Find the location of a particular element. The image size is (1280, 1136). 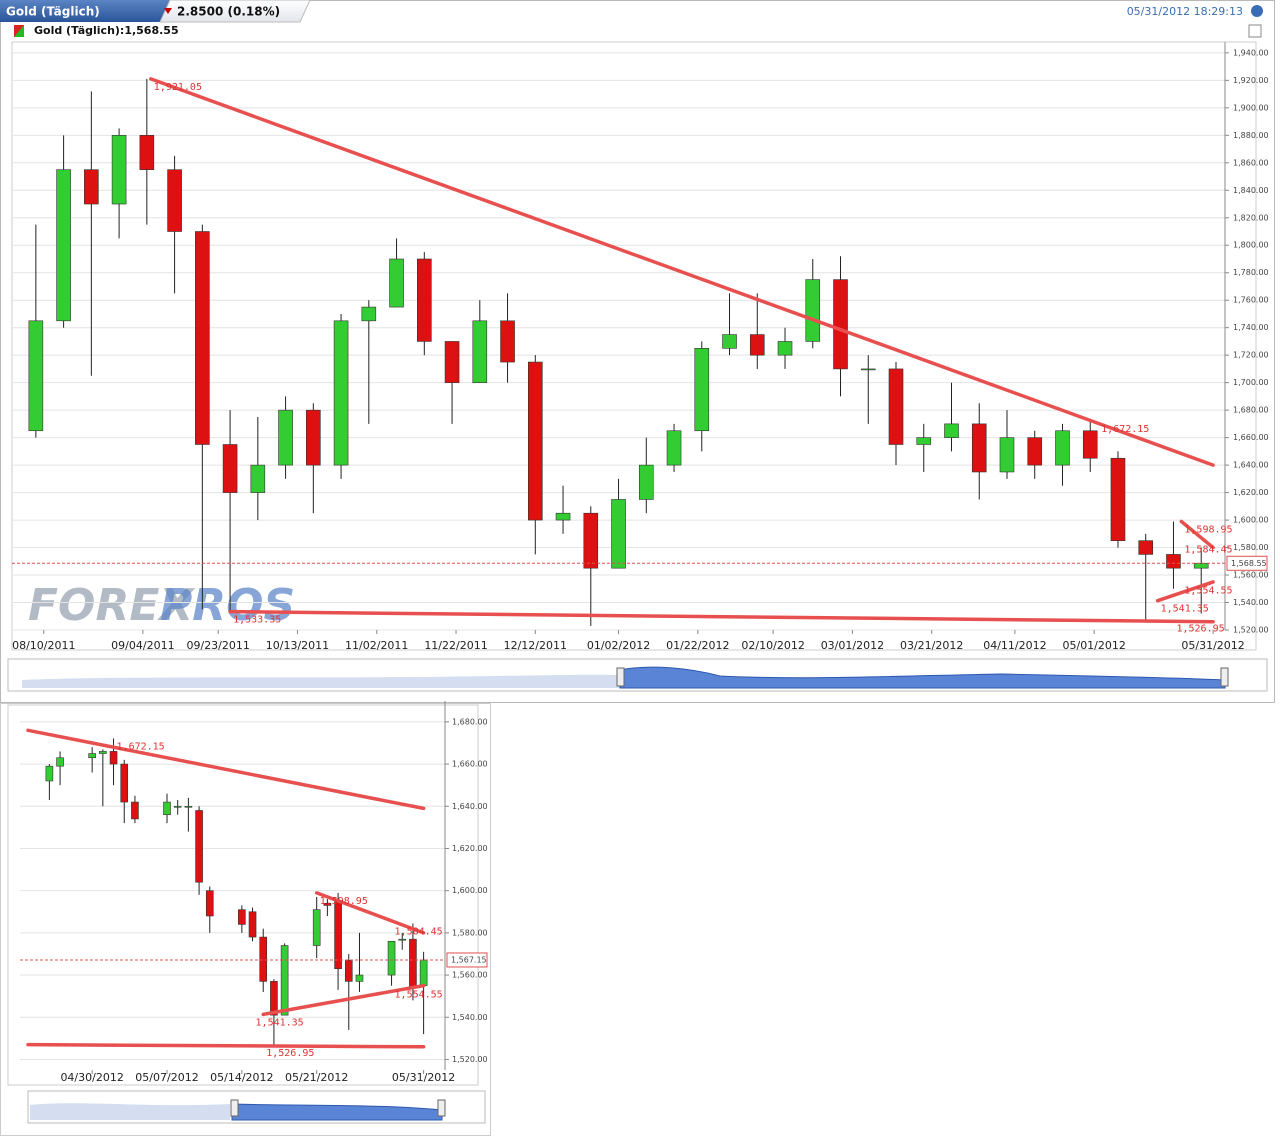

x-tick-label: 05/21/2012 is located at coordinates (316, 1077).